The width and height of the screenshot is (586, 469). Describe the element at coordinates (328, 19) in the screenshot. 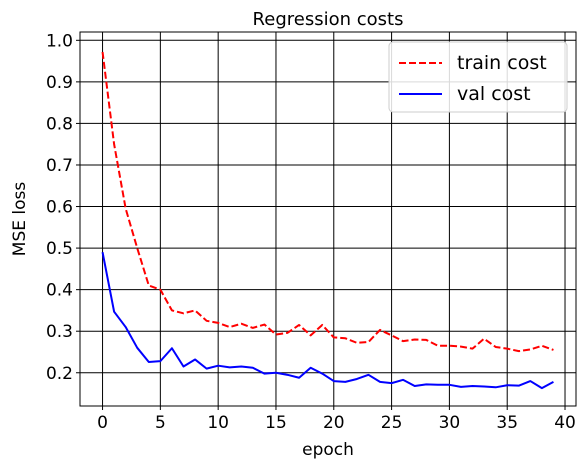

I see `chart-title: Regression costs` at that location.